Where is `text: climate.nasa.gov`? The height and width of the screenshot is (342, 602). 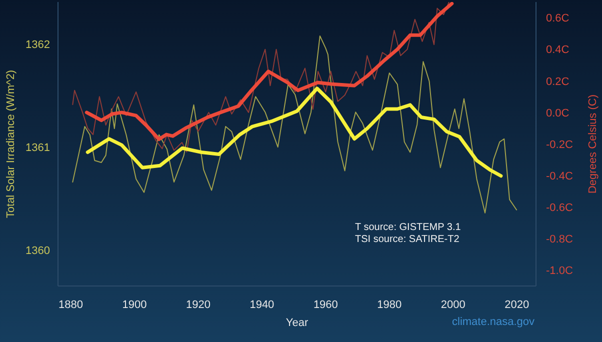 text: climate.nasa.gov is located at coordinates (493, 322).